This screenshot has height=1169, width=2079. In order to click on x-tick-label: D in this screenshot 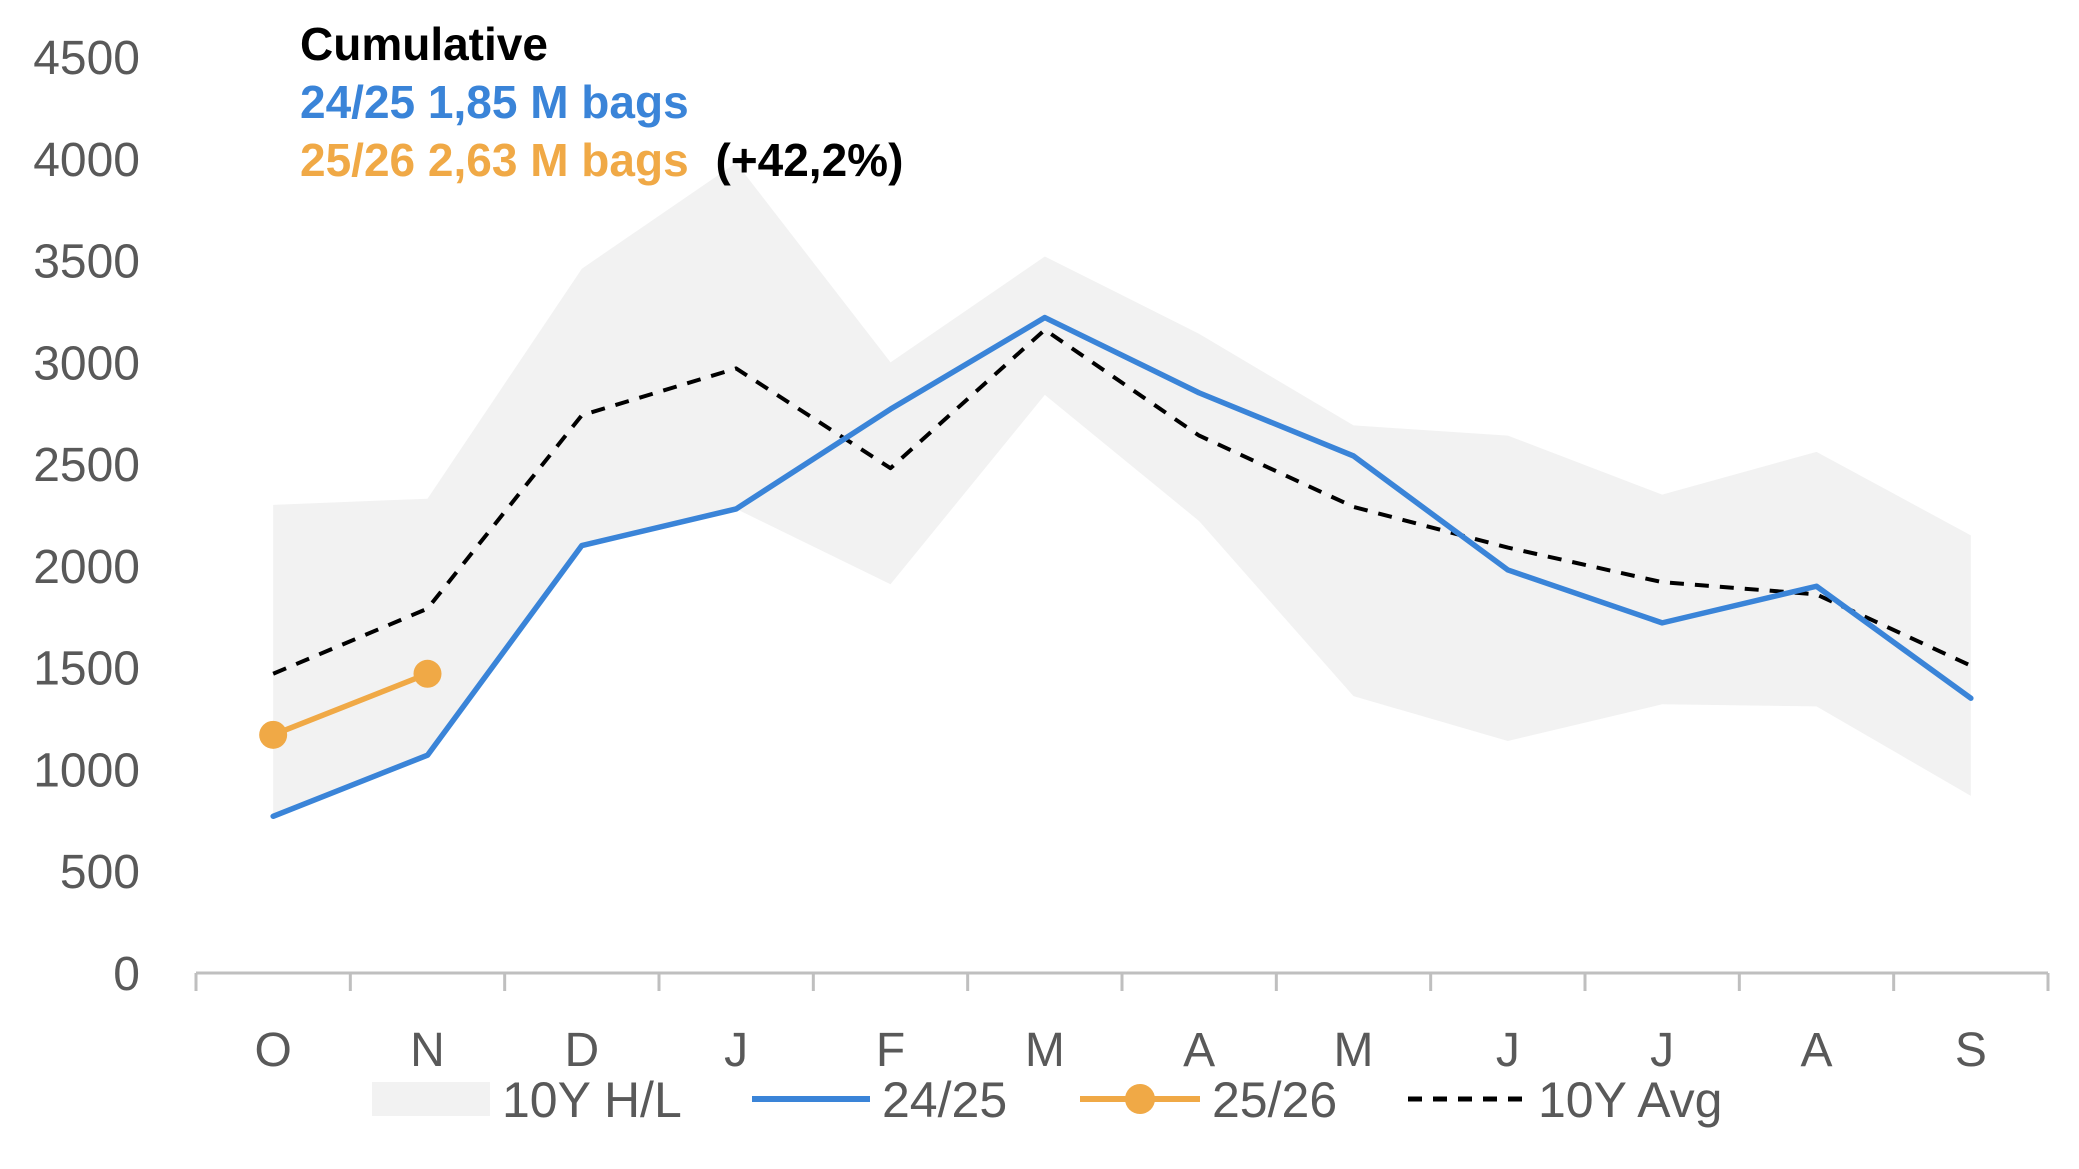, I will do `click(581, 1050)`.